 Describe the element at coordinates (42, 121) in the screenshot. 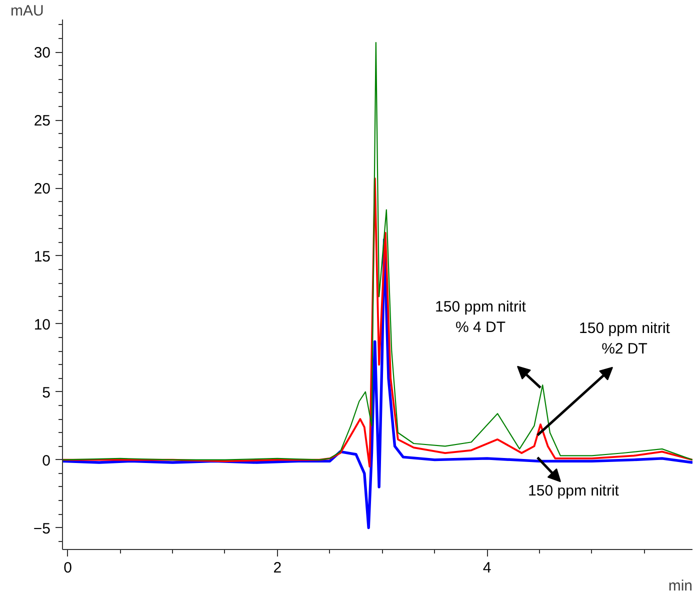

I see `y-tick-label: 25` at that location.